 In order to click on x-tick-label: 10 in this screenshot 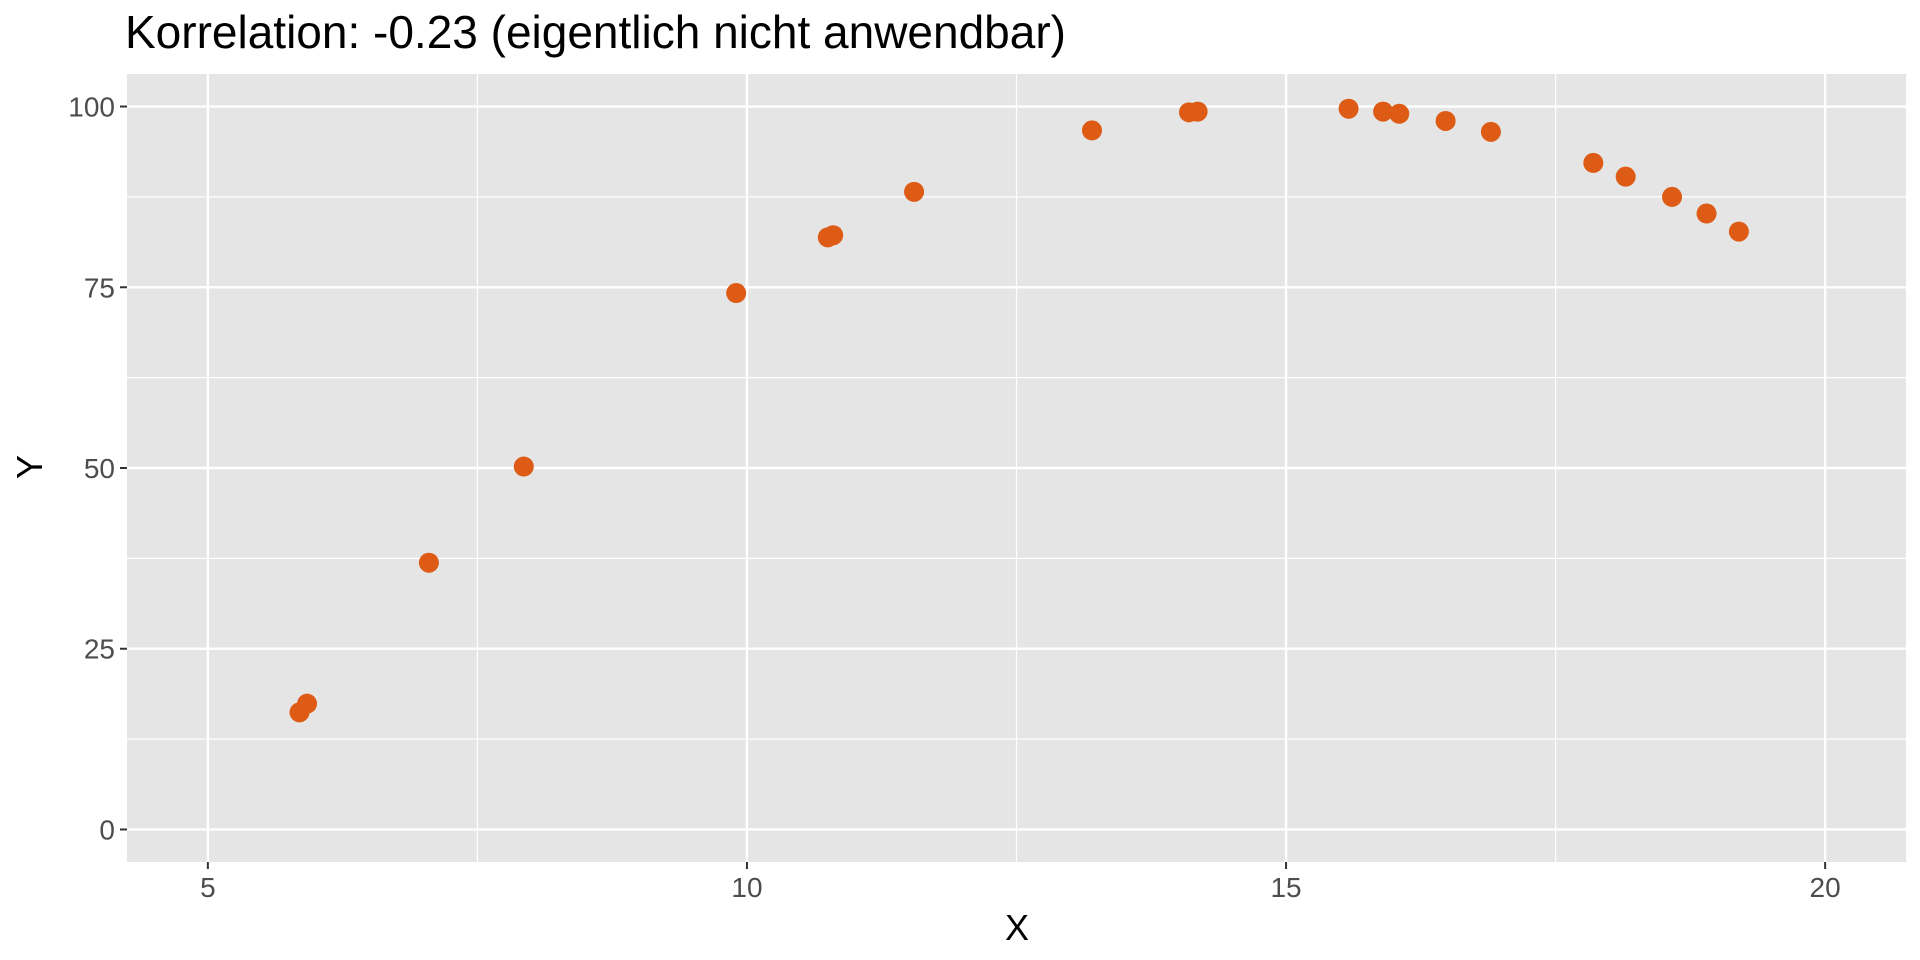, I will do `click(746, 887)`.